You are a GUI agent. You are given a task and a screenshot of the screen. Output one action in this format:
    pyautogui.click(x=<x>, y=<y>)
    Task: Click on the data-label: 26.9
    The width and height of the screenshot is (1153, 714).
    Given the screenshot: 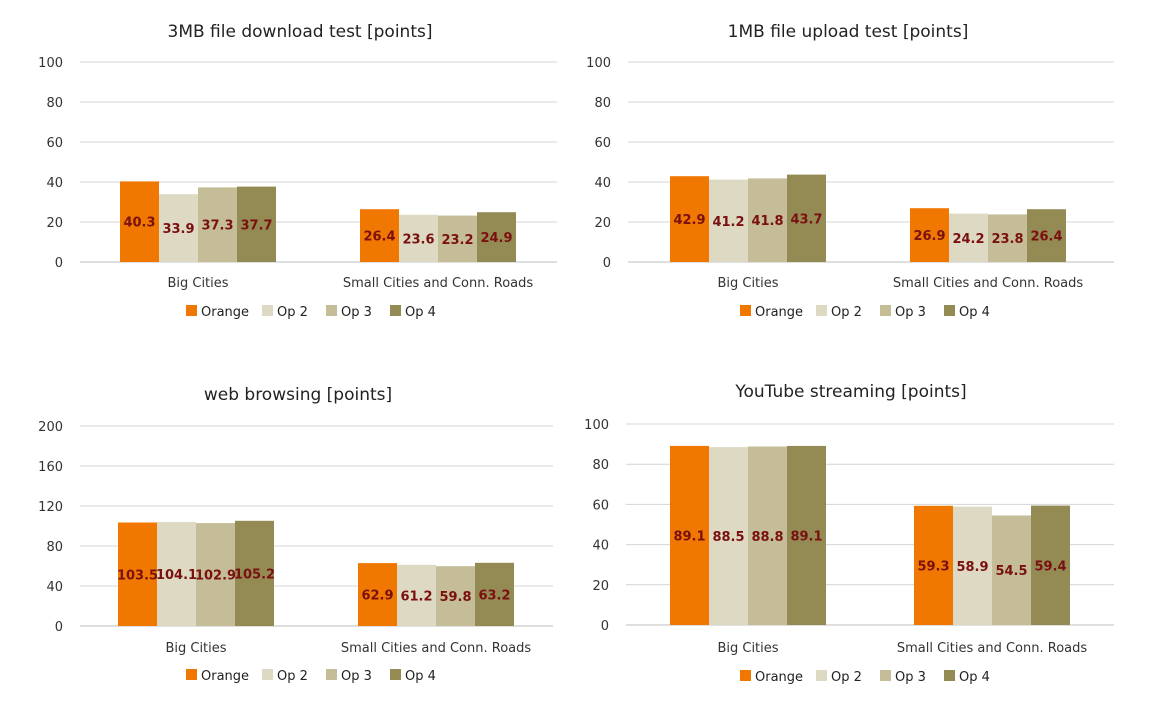 What is the action you would take?
    pyautogui.click(x=929, y=236)
    